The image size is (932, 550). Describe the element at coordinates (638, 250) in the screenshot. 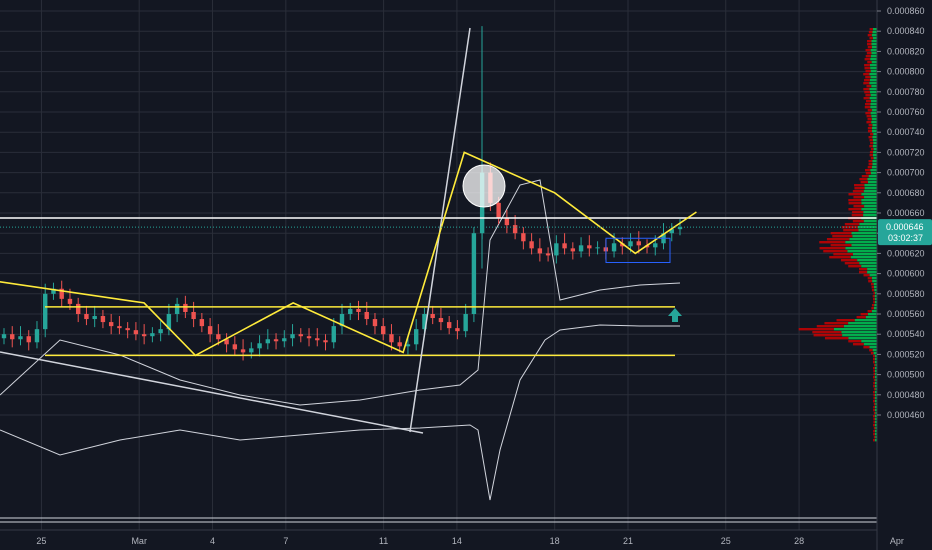

I see `consolidation-box` at that location.